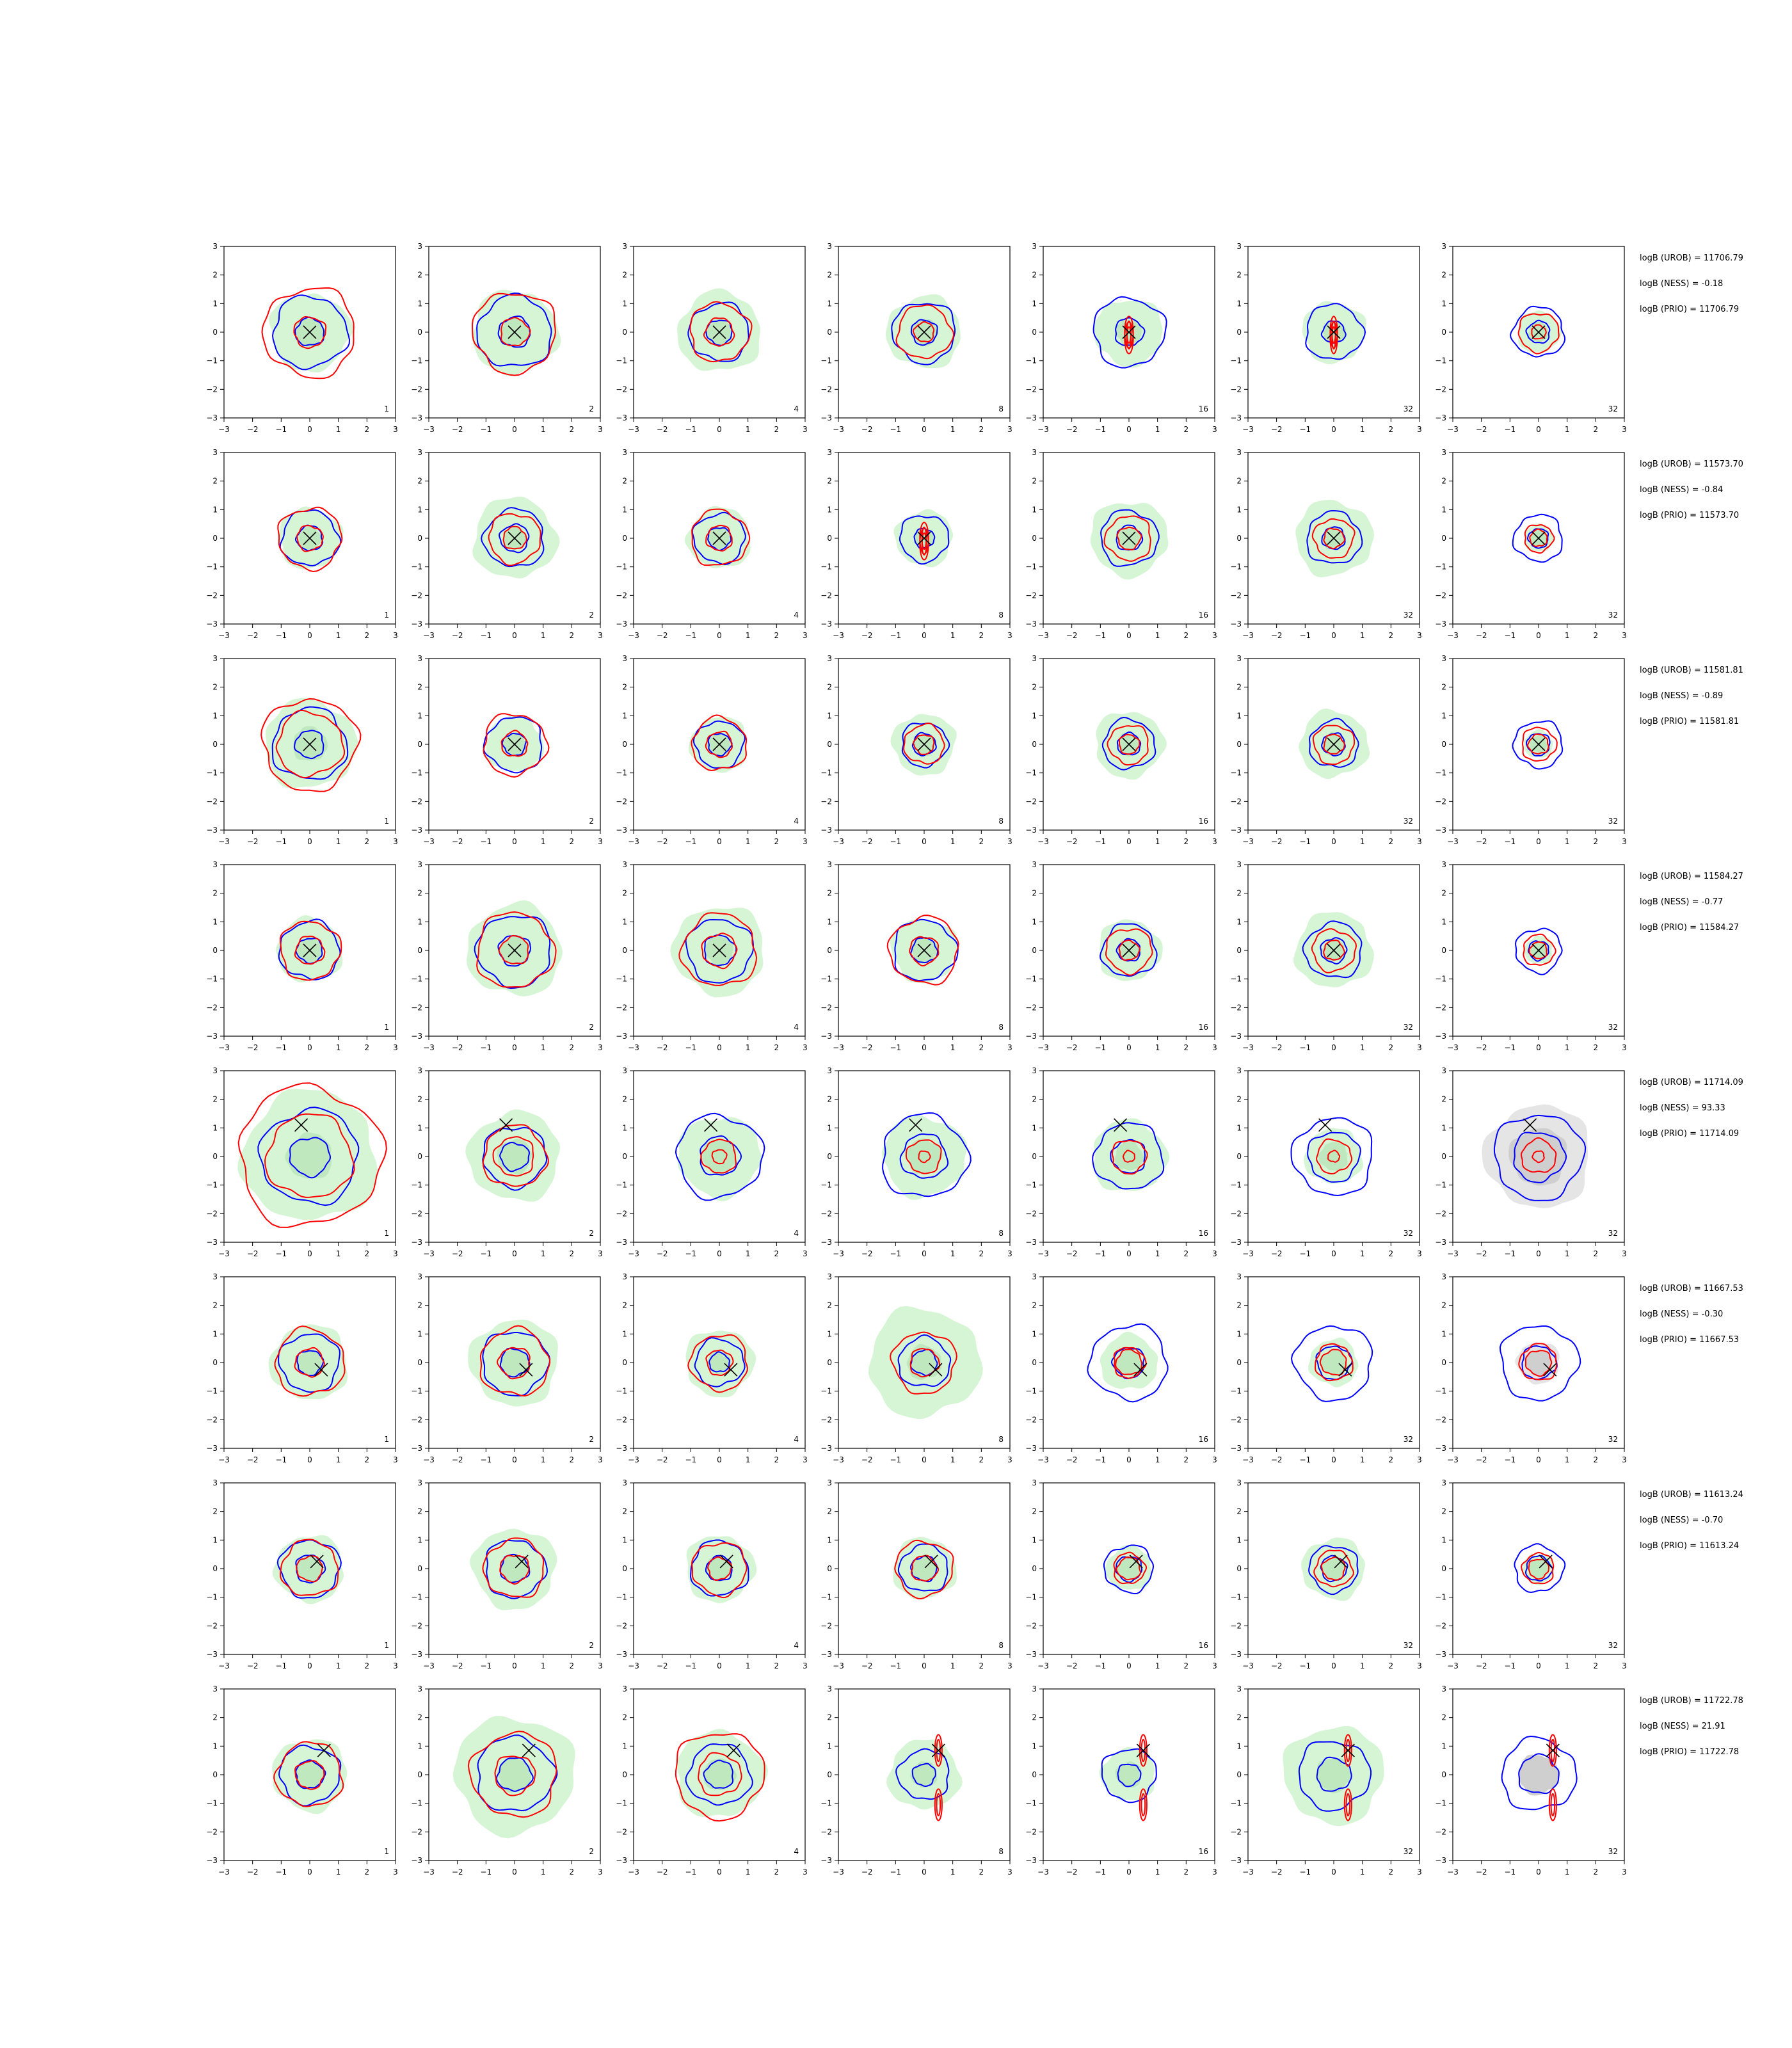 This screenshot has height=2048, width=1792. Describe the element at coordinates (1691, 258) in the screenshot. I see `logb-annotation: logB (UROB) = 11706.79` at that location.